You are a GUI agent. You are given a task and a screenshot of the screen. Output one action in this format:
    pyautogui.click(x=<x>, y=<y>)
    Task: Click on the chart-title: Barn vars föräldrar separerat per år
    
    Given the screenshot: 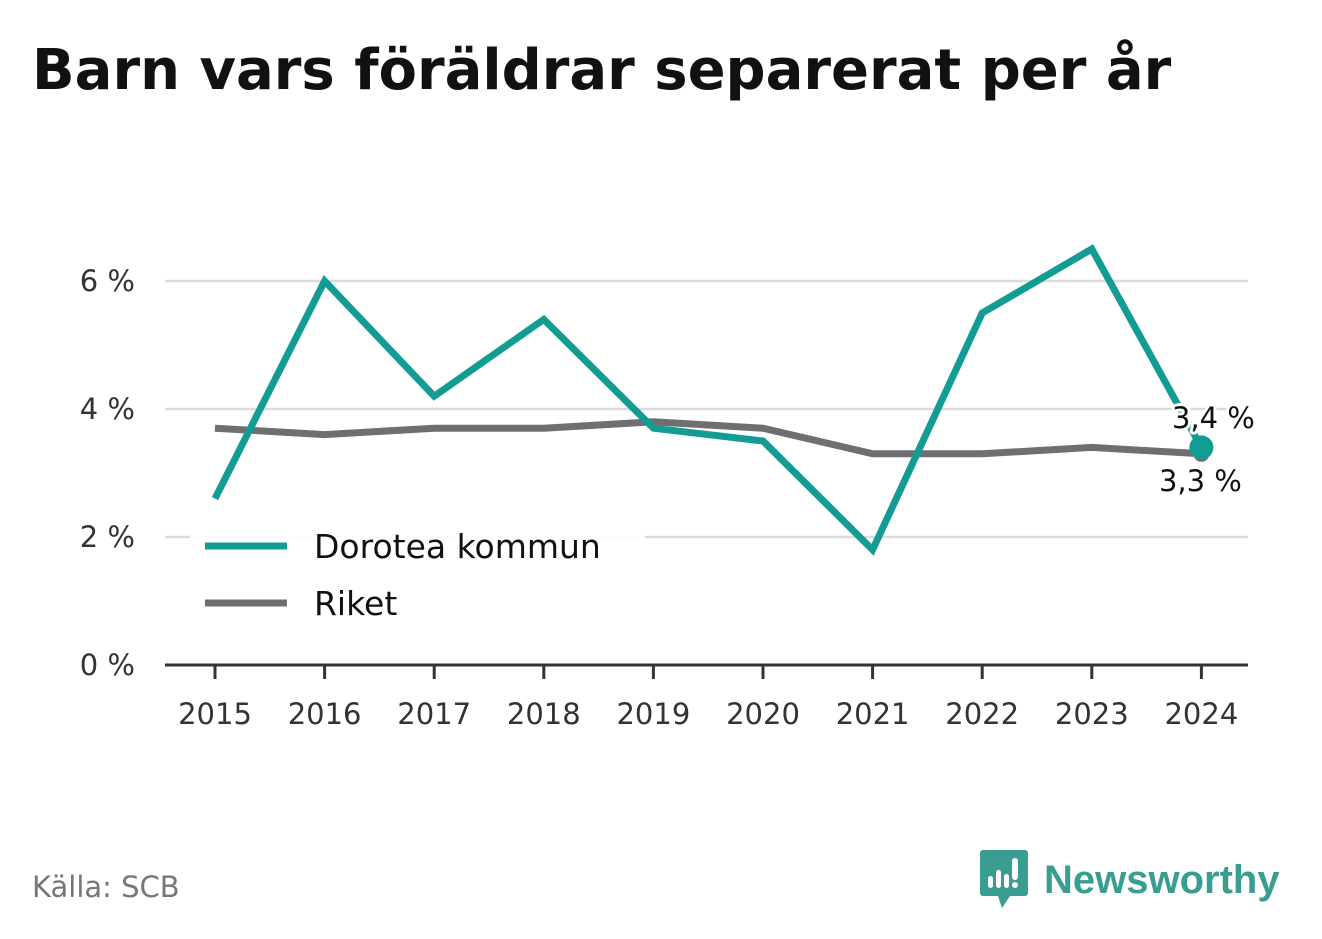 What is the action you would take?
    pyautogui.click(x=602, y=70)
    